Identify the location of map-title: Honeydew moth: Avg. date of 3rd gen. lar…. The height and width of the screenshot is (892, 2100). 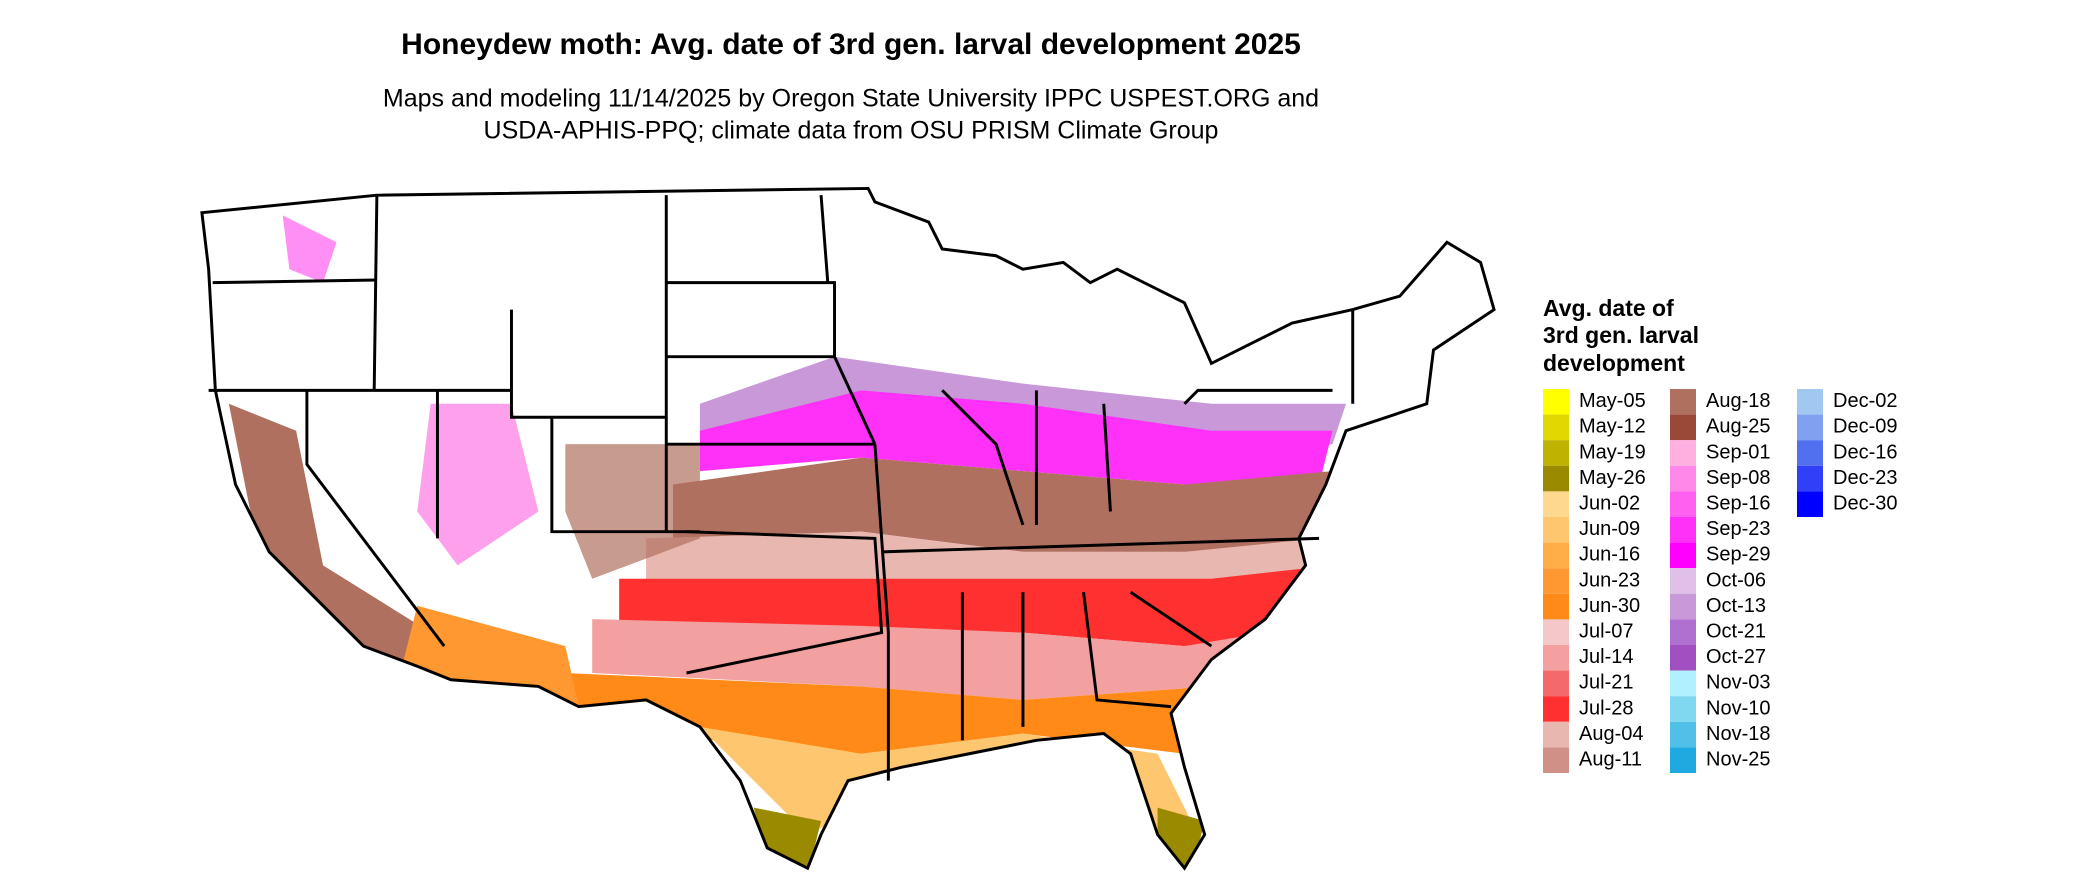
(851, 44).